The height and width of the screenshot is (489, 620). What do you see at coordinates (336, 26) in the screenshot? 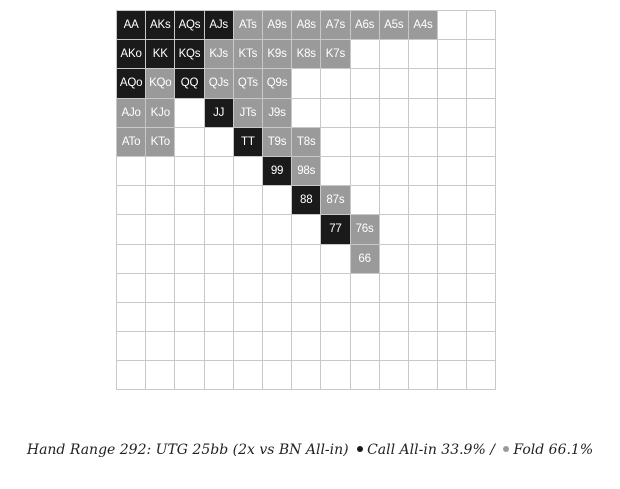
I see `hand-cell: A7s` at bounding box center [336, 26].